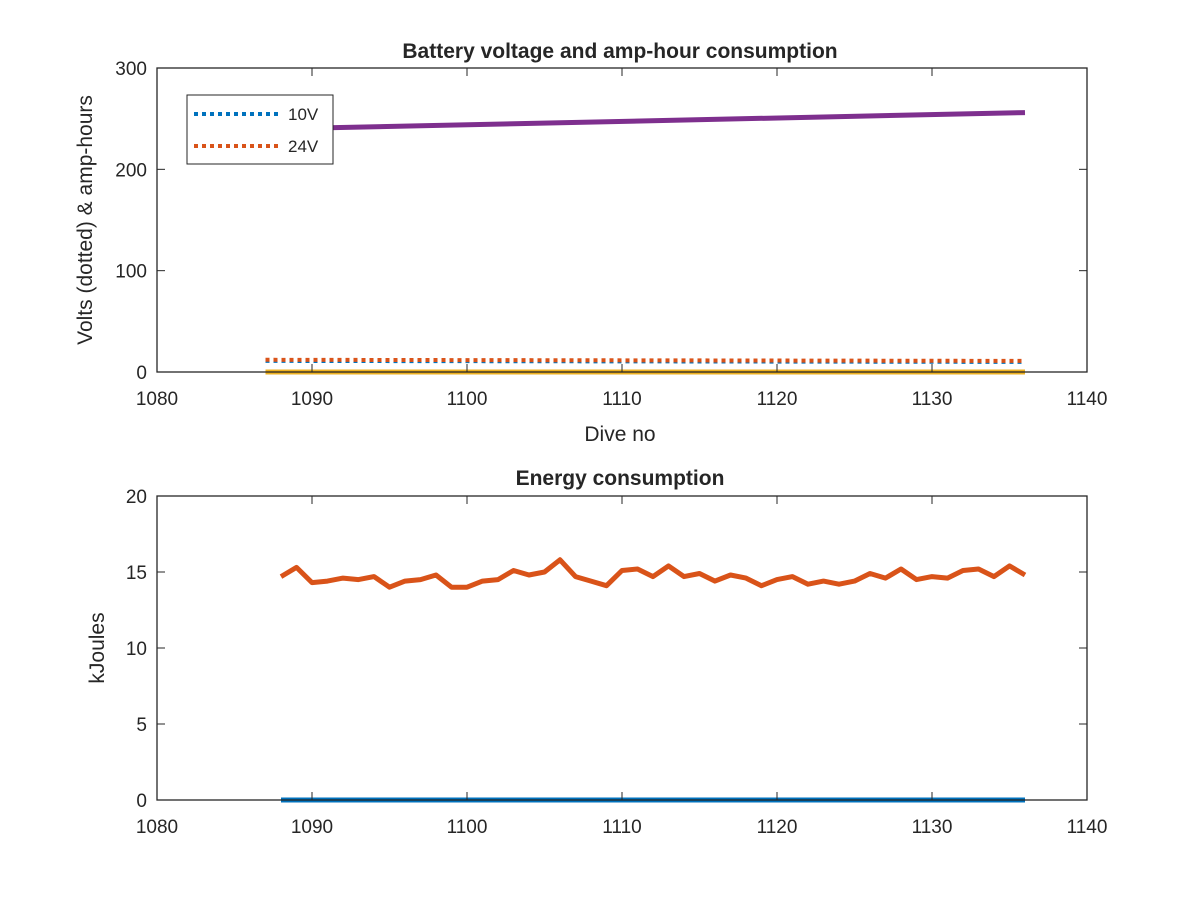  I want to click on x-axis-label: Dive no, so click(619, 434).